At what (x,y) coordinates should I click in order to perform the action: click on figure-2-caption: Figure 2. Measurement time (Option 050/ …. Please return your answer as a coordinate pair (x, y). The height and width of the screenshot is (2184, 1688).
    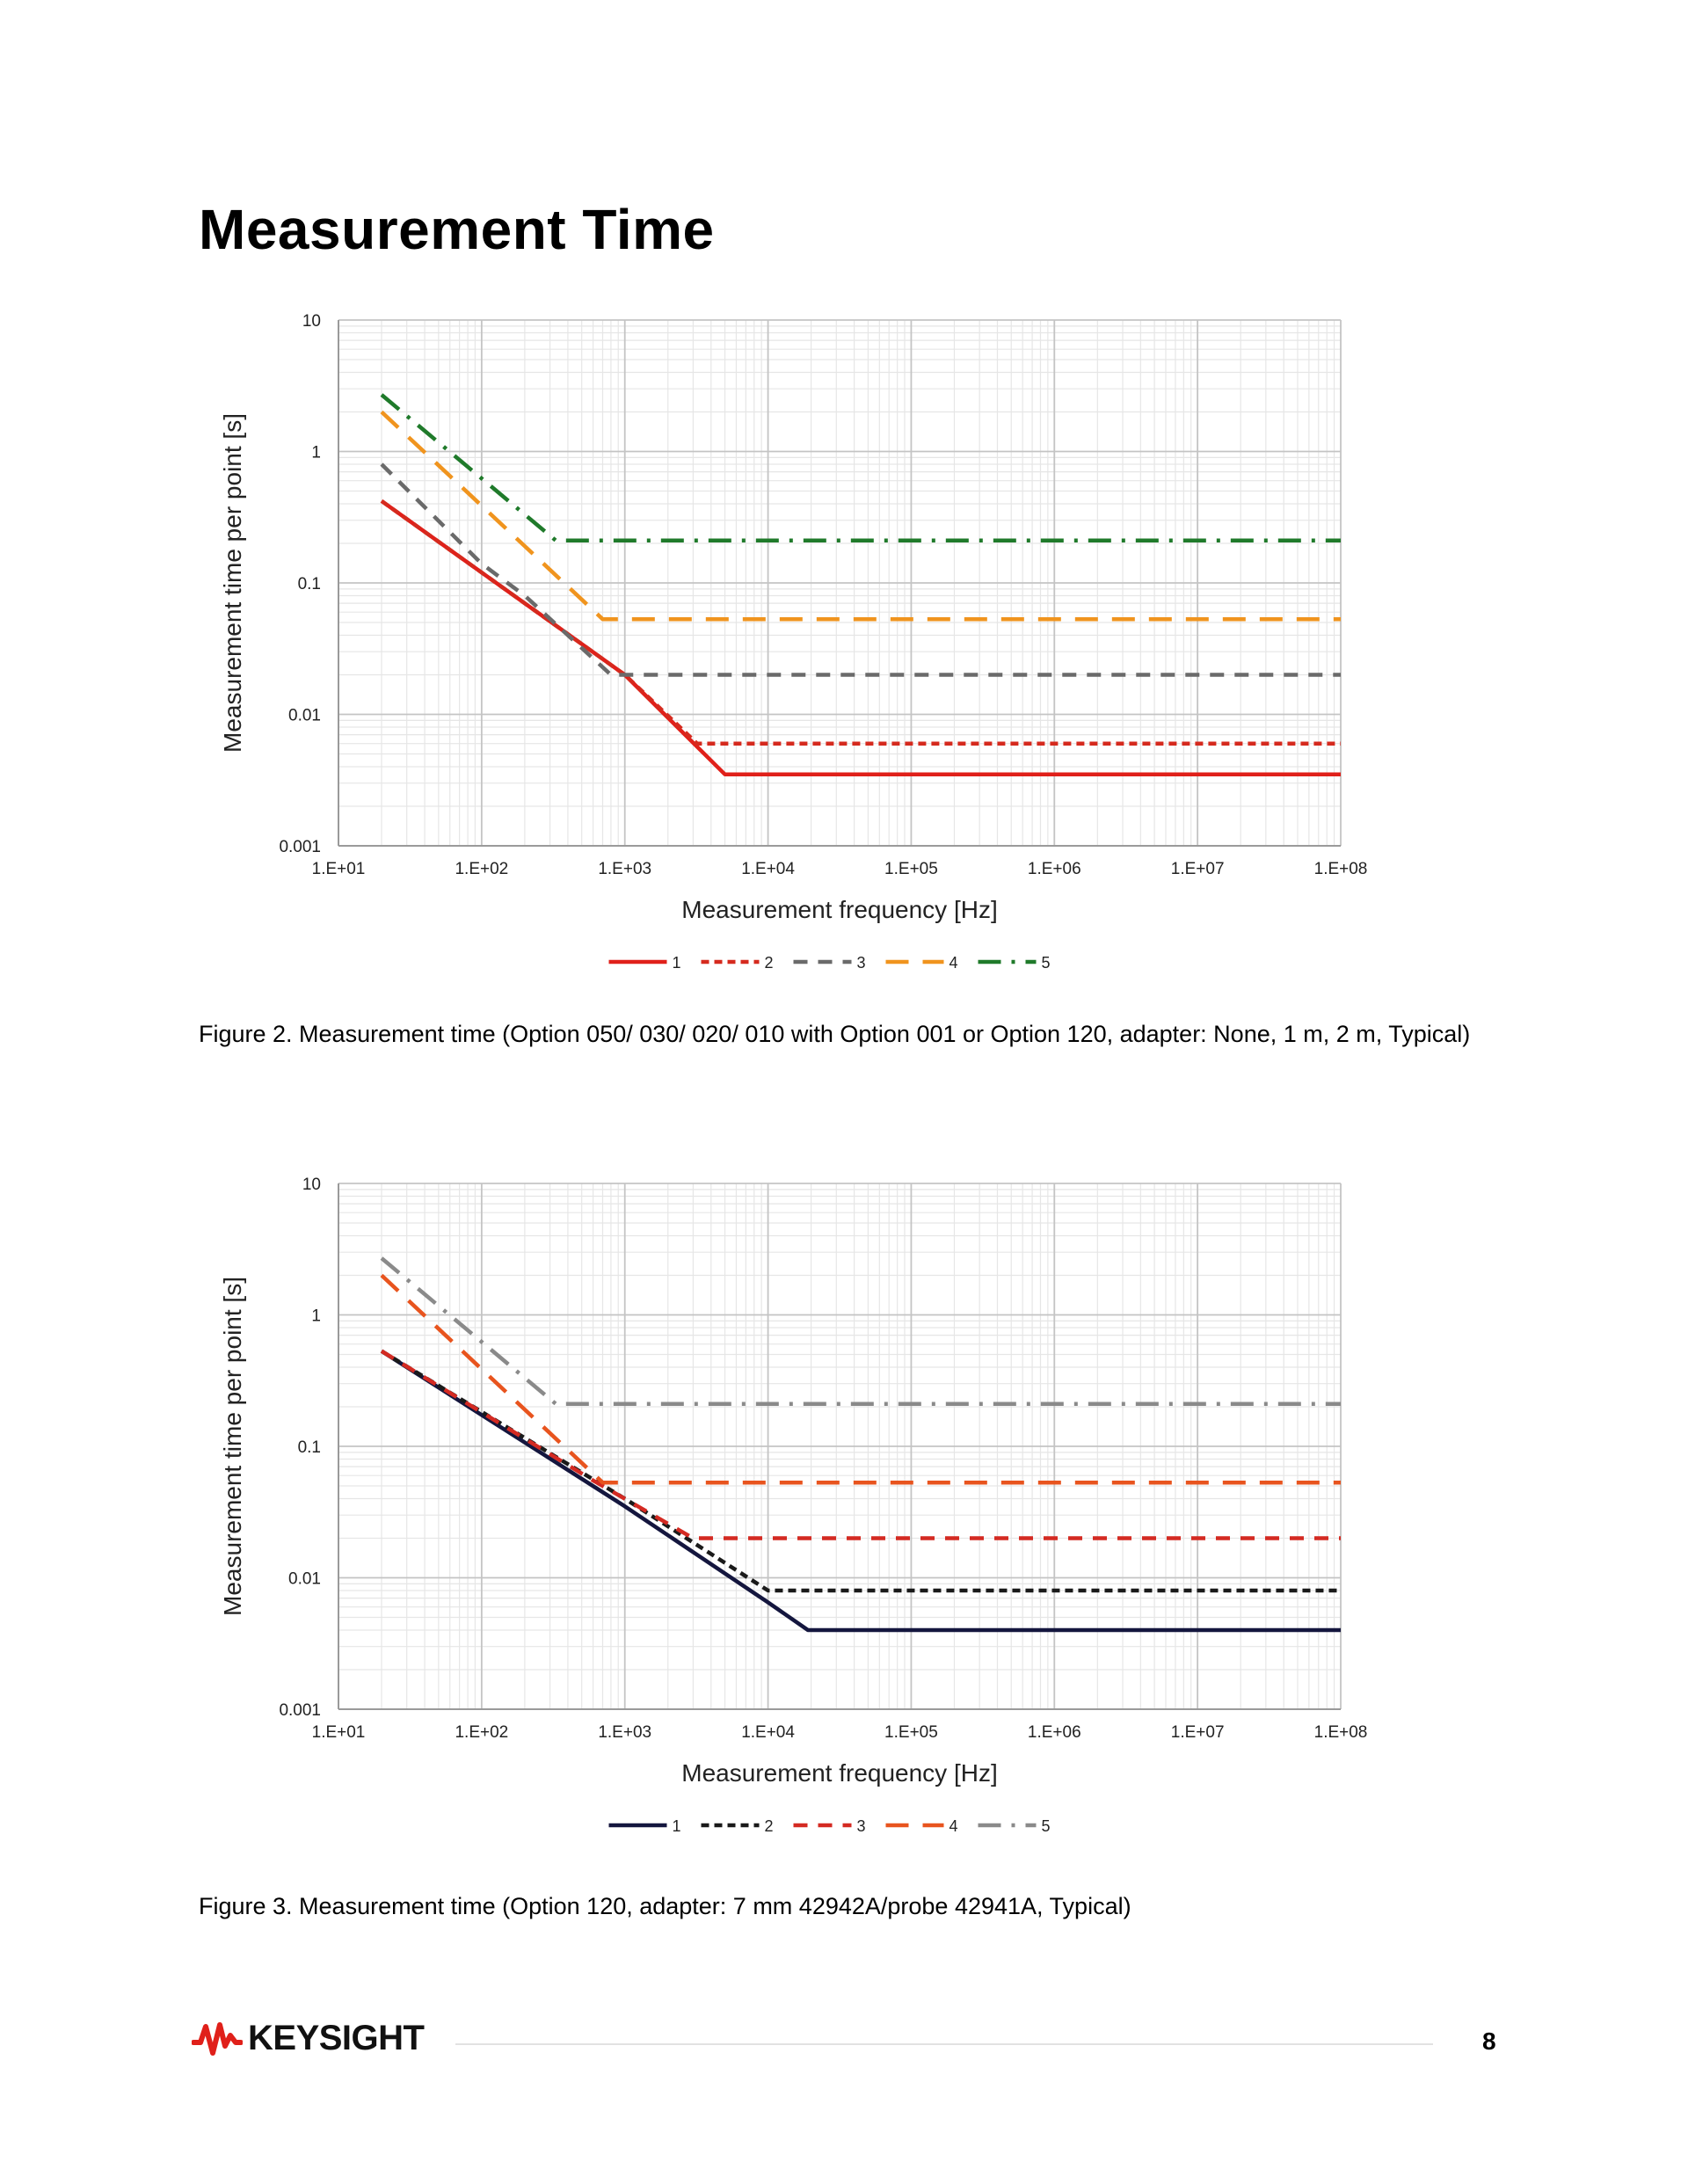
    Looking at the image, I should click on (835, 1034).